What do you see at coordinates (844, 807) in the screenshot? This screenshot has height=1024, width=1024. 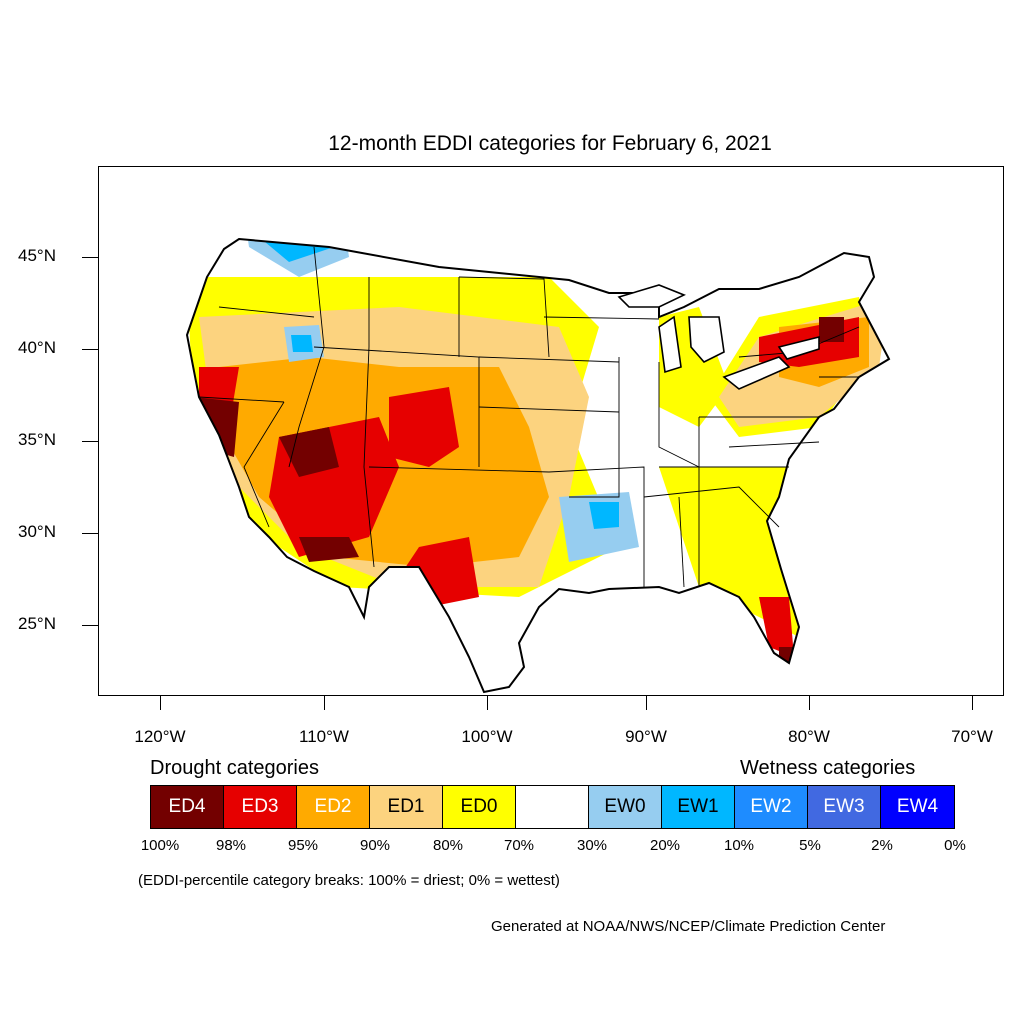 I see `legend-cell-ew3: EW3` at bounding box center [844, 807].